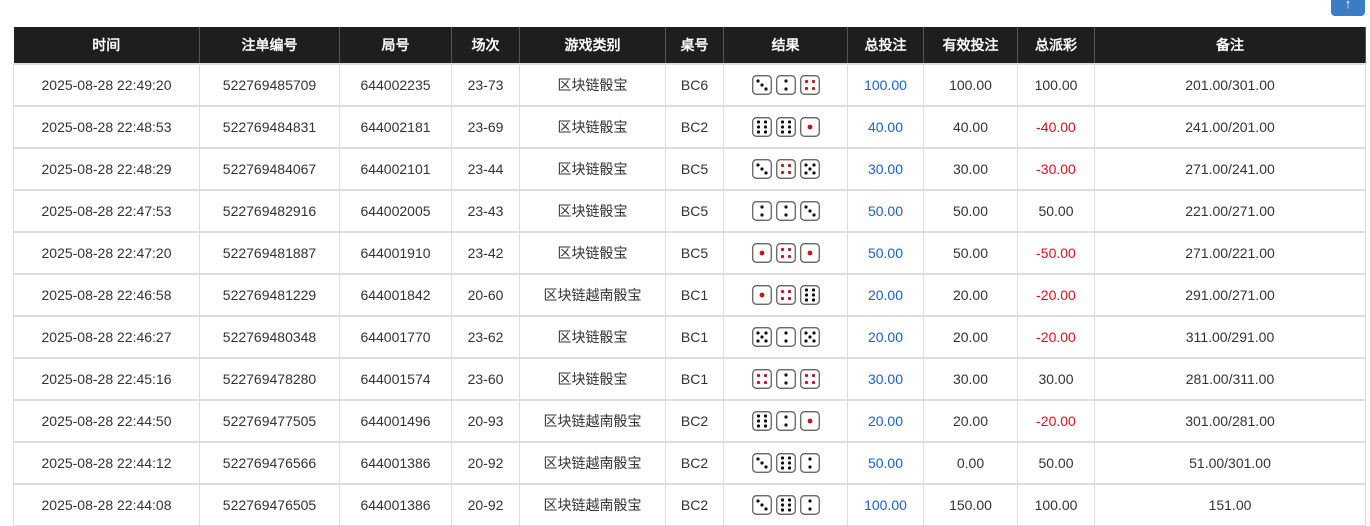 This screenshot has height=526, width=1370. I want to click on cell-remark: 221.00/271.00, so click(1230, 211).